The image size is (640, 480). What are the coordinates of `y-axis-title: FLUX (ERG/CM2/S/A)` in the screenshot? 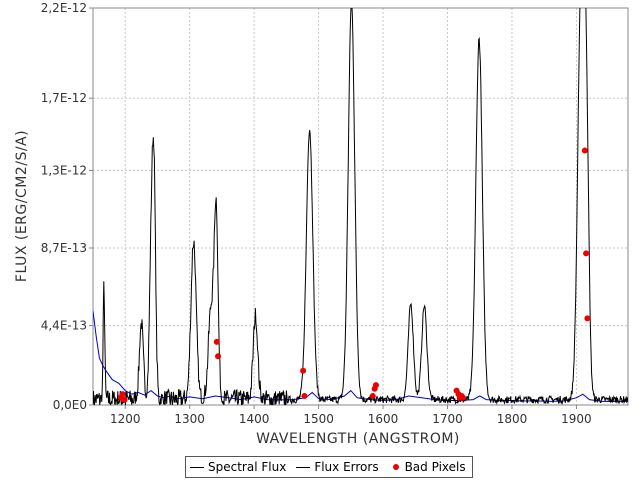 It's located at (22, 206).